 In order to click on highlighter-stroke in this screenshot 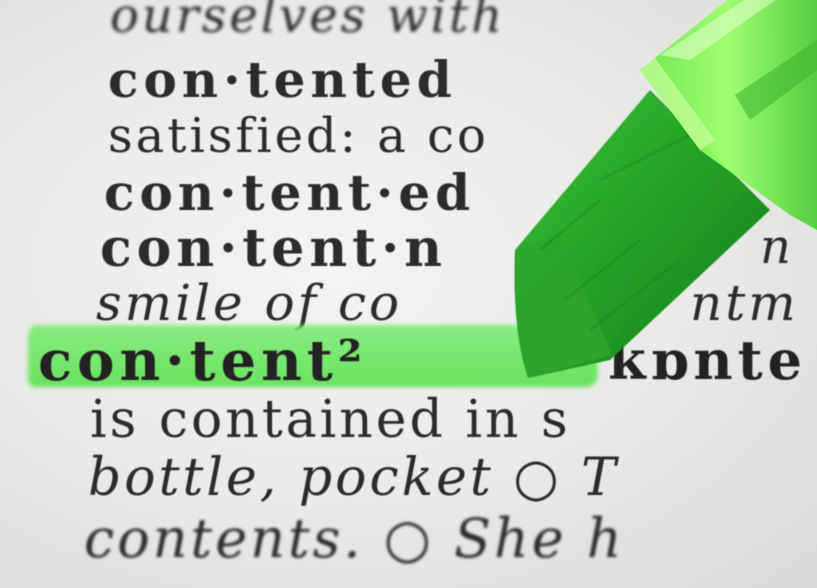, I will do `click(313, 356)`.